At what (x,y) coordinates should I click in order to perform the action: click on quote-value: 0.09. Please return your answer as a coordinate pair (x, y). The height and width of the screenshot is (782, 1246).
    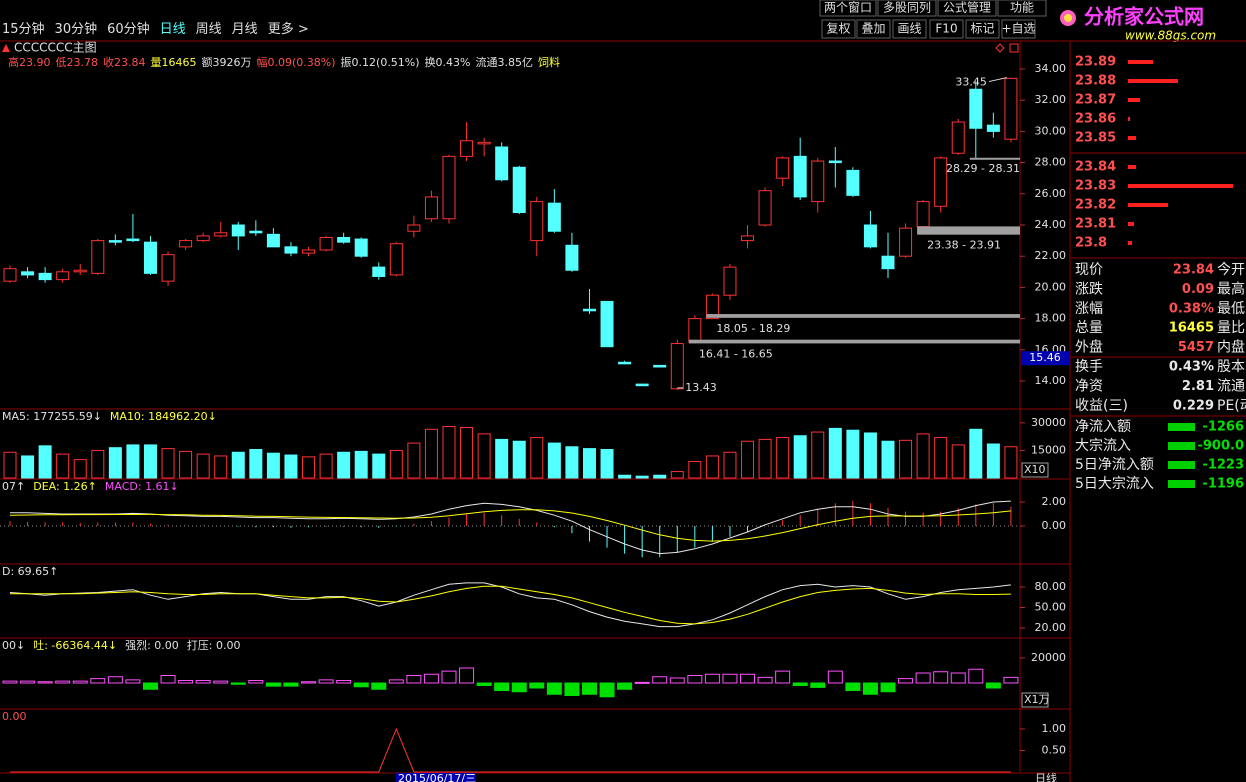
    Looking at the image, I should click on (1198, 289).